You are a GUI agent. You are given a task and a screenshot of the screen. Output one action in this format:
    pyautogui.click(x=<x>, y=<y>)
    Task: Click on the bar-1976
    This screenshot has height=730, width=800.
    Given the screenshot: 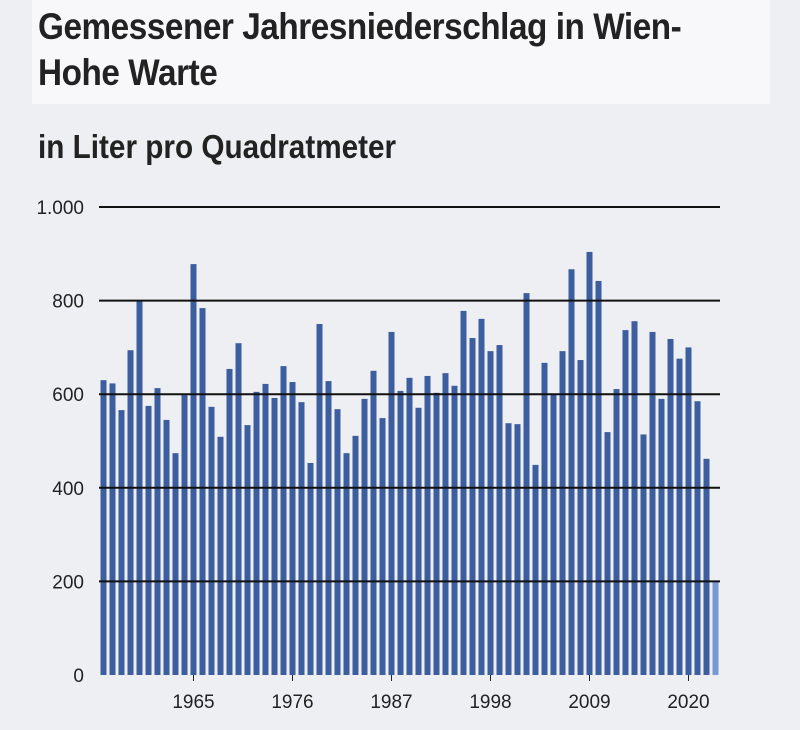 What is the action you would take?
    pyautogui.click(x=292, y=528)
    